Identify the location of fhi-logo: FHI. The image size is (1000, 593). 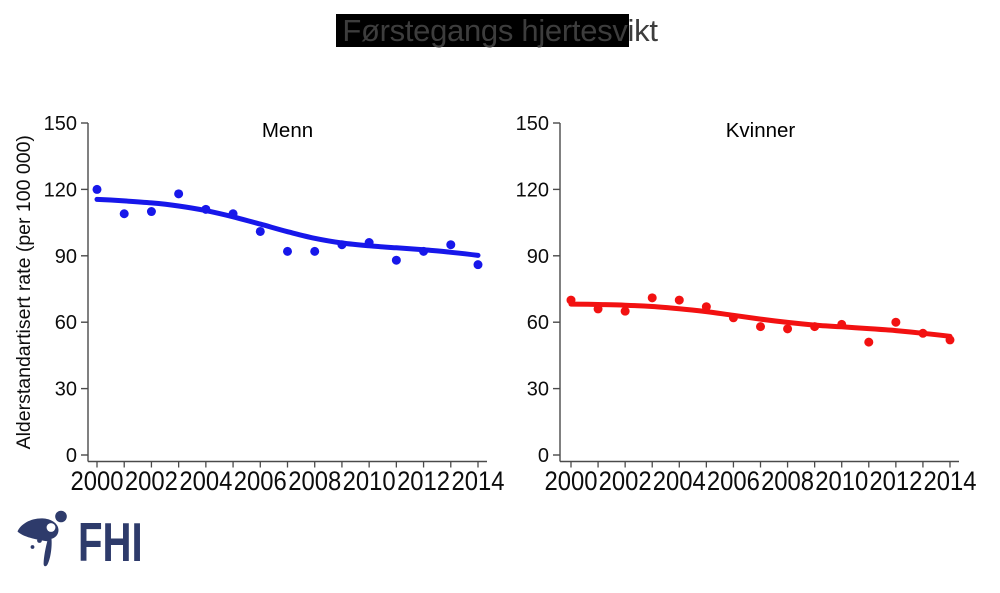
(92, 539).